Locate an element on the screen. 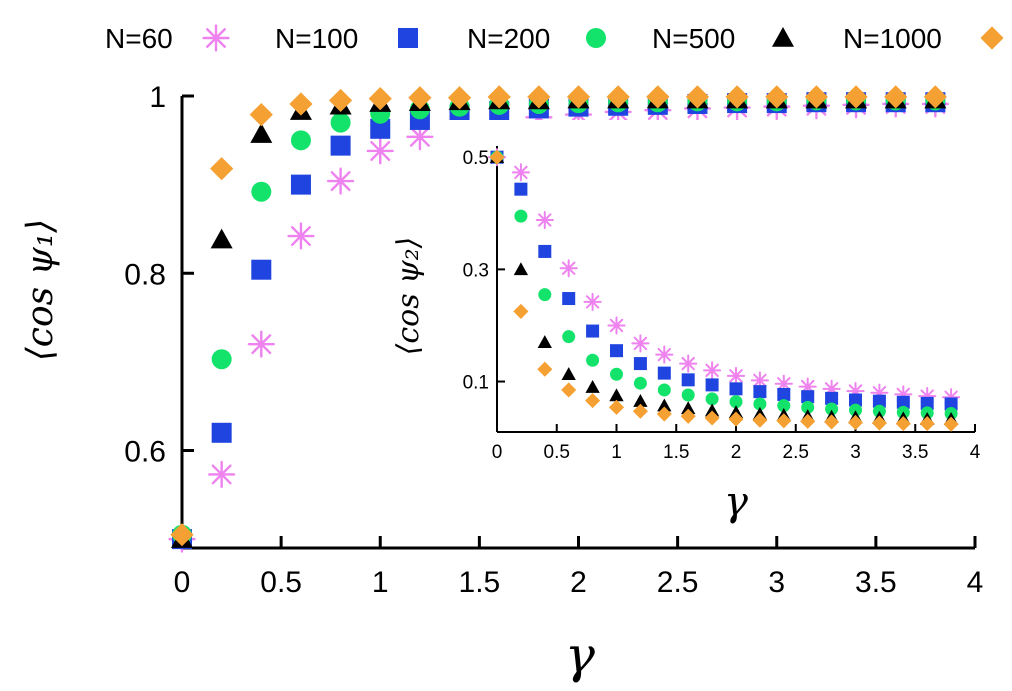  x-tick-label: 0.5 is located at coordinates (557, 452).